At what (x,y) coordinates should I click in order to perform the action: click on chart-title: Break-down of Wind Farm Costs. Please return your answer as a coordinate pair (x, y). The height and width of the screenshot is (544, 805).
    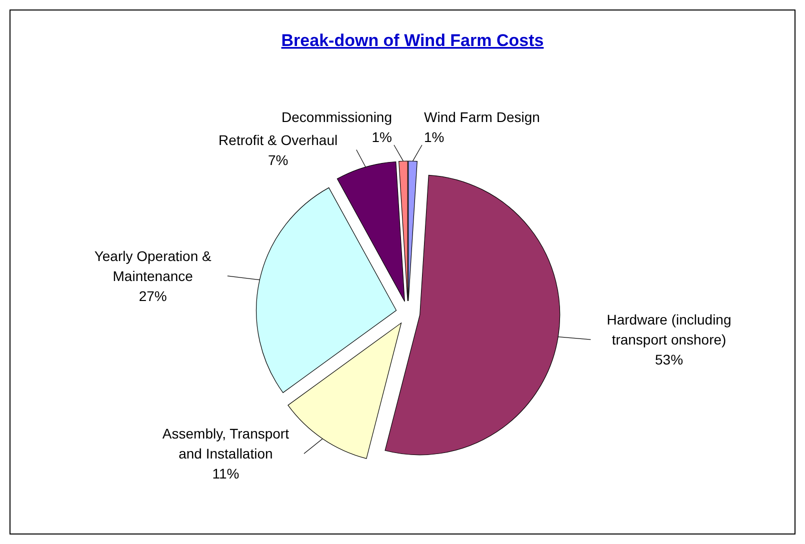
    Looking at the image, I should click on (412, 40).